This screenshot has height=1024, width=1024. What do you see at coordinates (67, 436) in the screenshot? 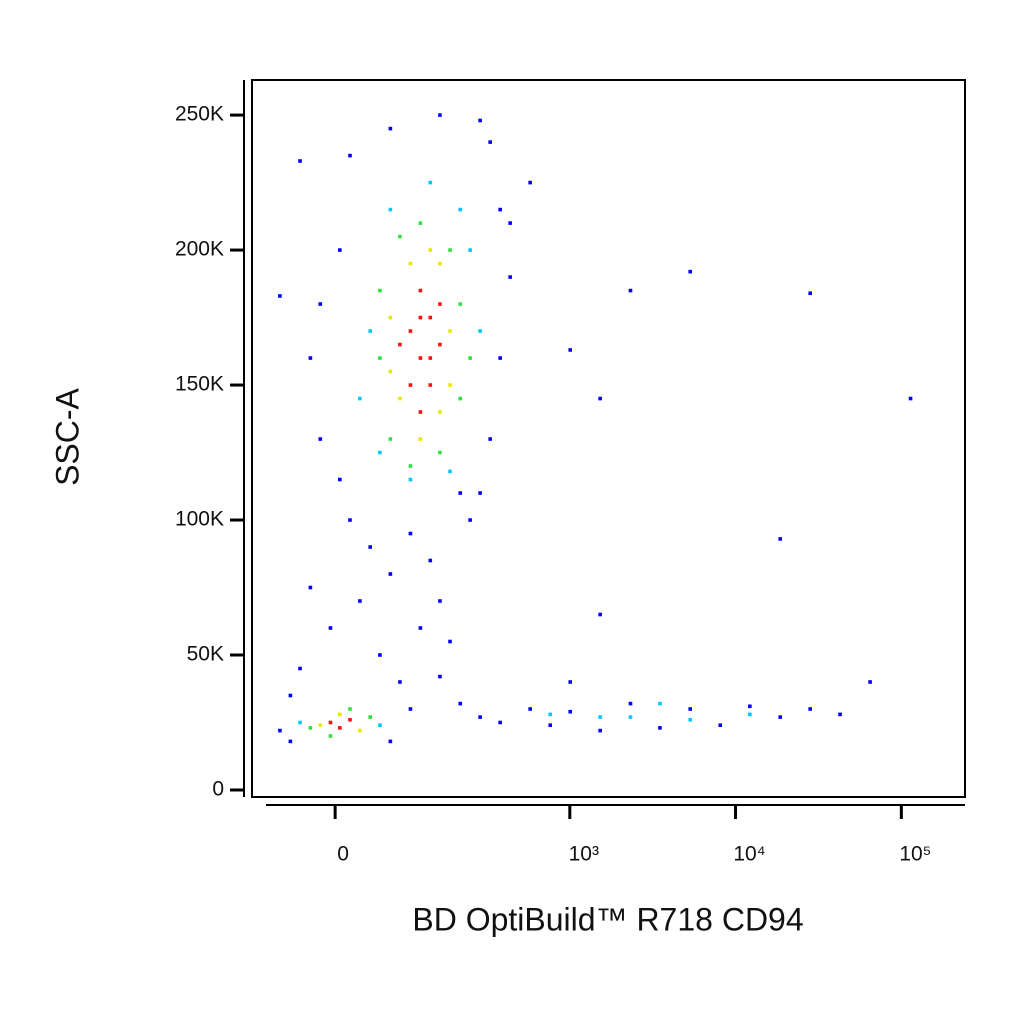
I see `y-axis-label: SSC-A` at bounding box center [67, 436].